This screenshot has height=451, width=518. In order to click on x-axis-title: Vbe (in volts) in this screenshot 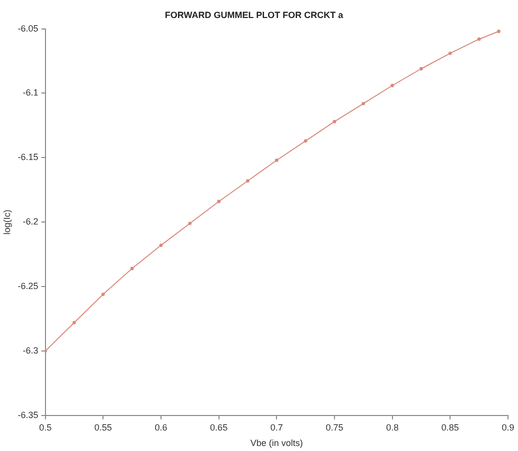, I will do `click(276, 443)`.